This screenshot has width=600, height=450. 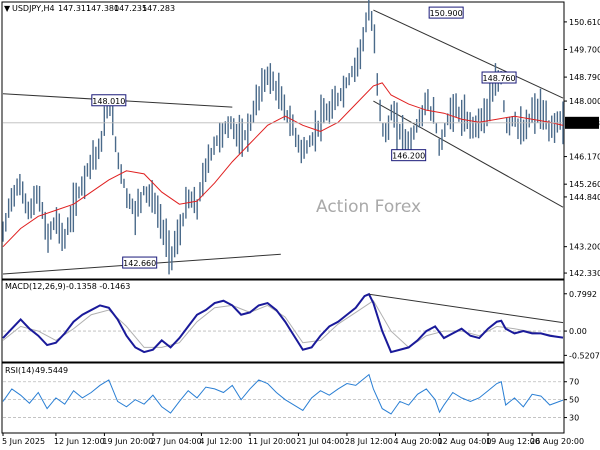 I want to click on rsi-value: 49.5449, so click(x=51, y=370).